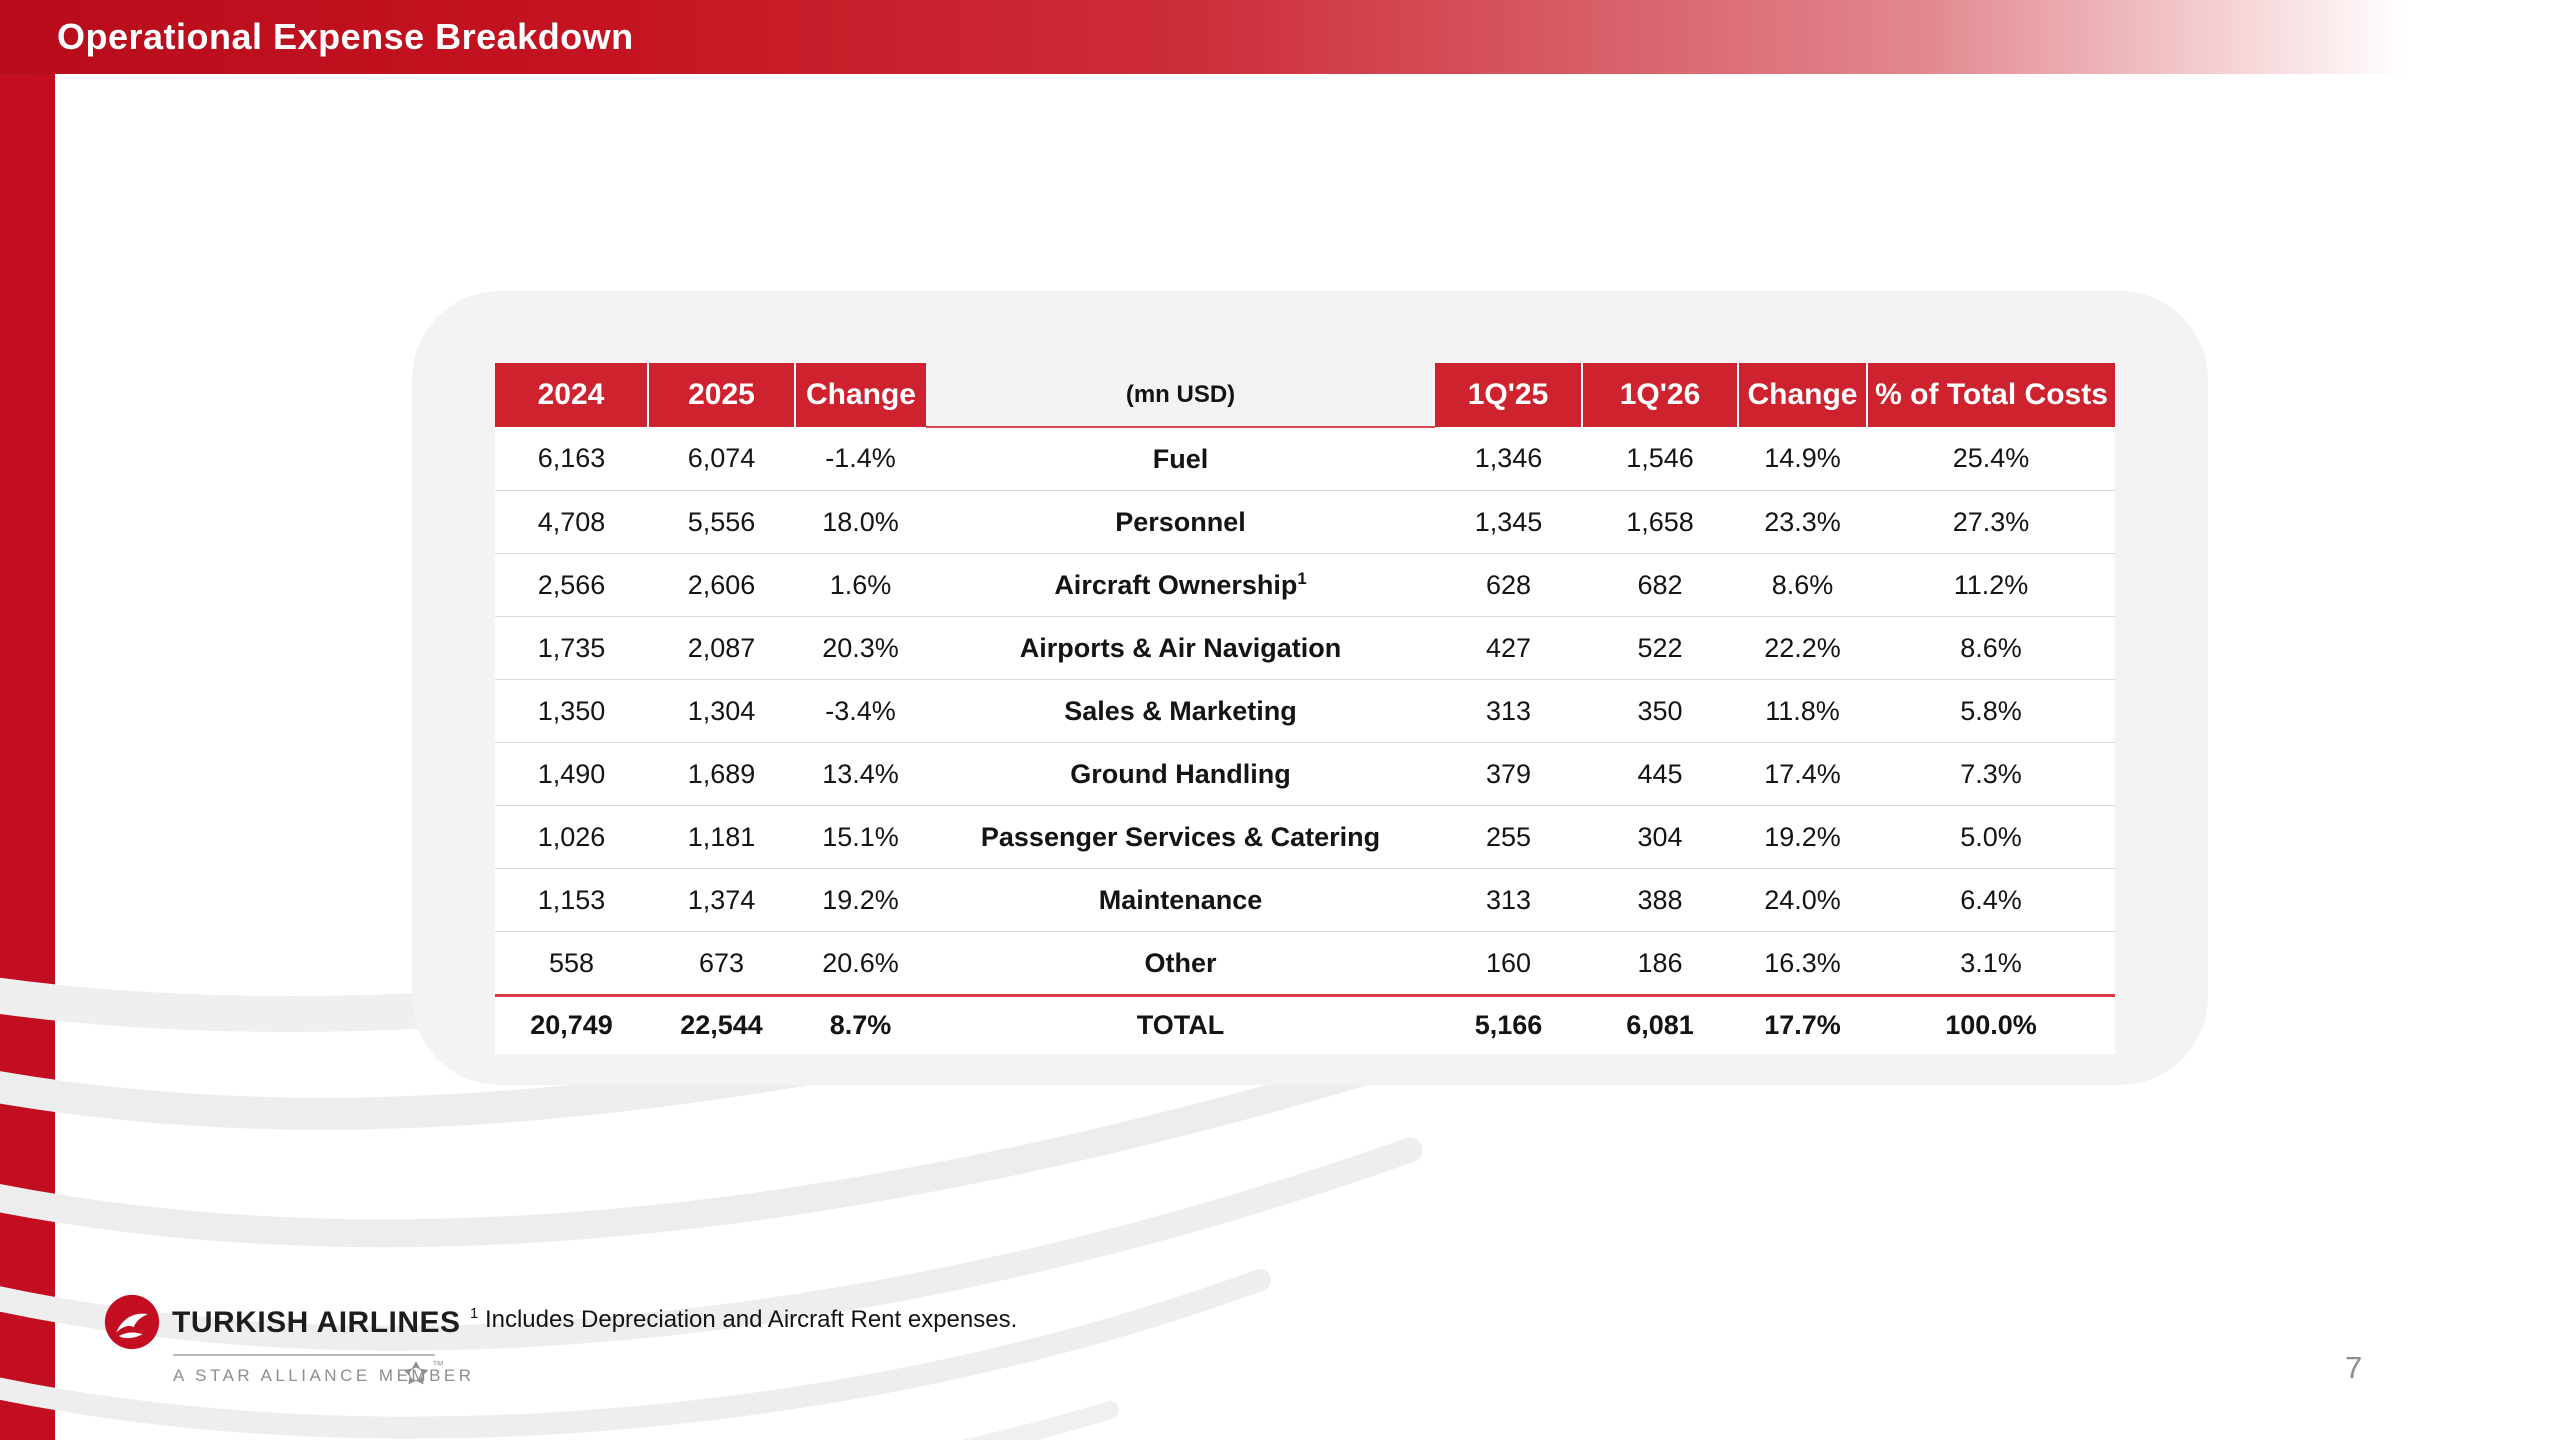 The width and height of the screenshot is (2560, 1440). What do you see at coordinates (416, 1373) in the screenshot?
I see `star-alliance-icon` at bounding box center [416, 1373].